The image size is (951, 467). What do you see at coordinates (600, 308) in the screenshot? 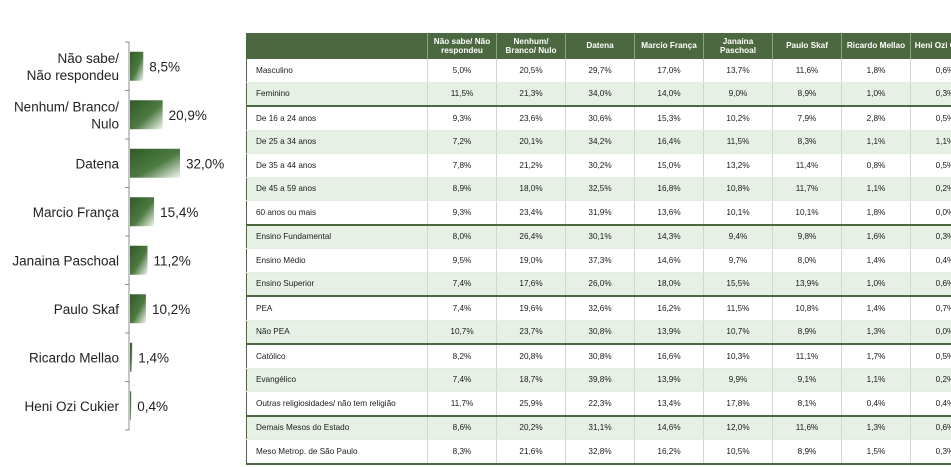
I see `table-cell: 32,6%` at bounding box center [600, 308].